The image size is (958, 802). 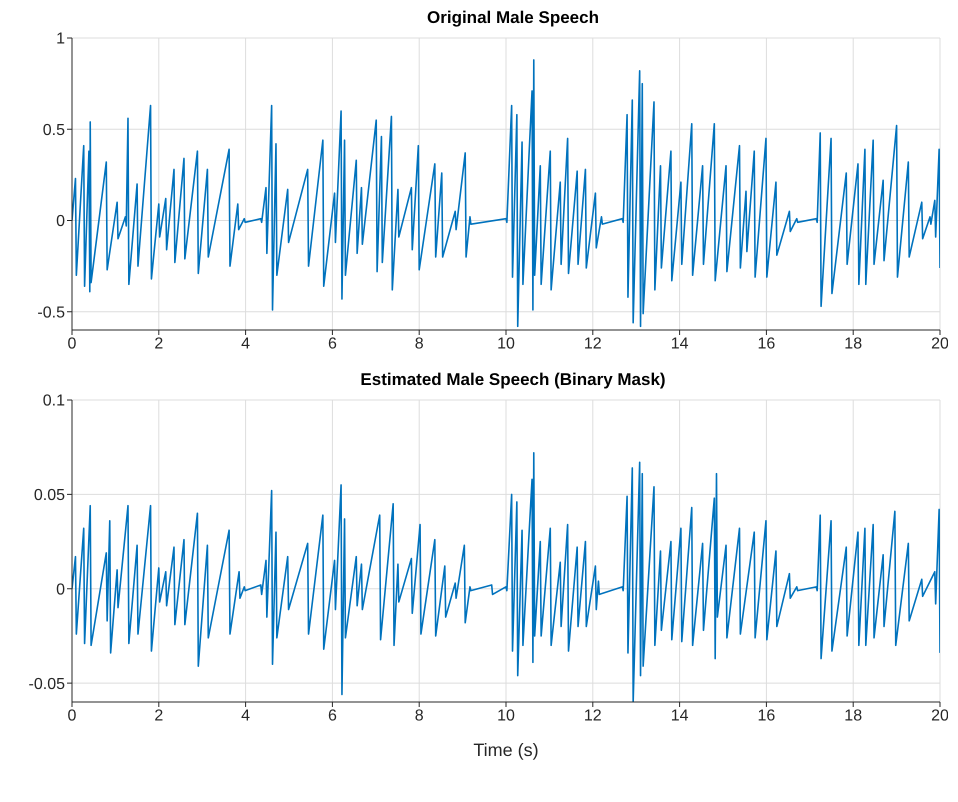 What do you see at coordinates (513, 380) in the screenshot?
I see `chart-title: Estimated Male Speech (Binary Mask)` at bounding box center [513, 380].